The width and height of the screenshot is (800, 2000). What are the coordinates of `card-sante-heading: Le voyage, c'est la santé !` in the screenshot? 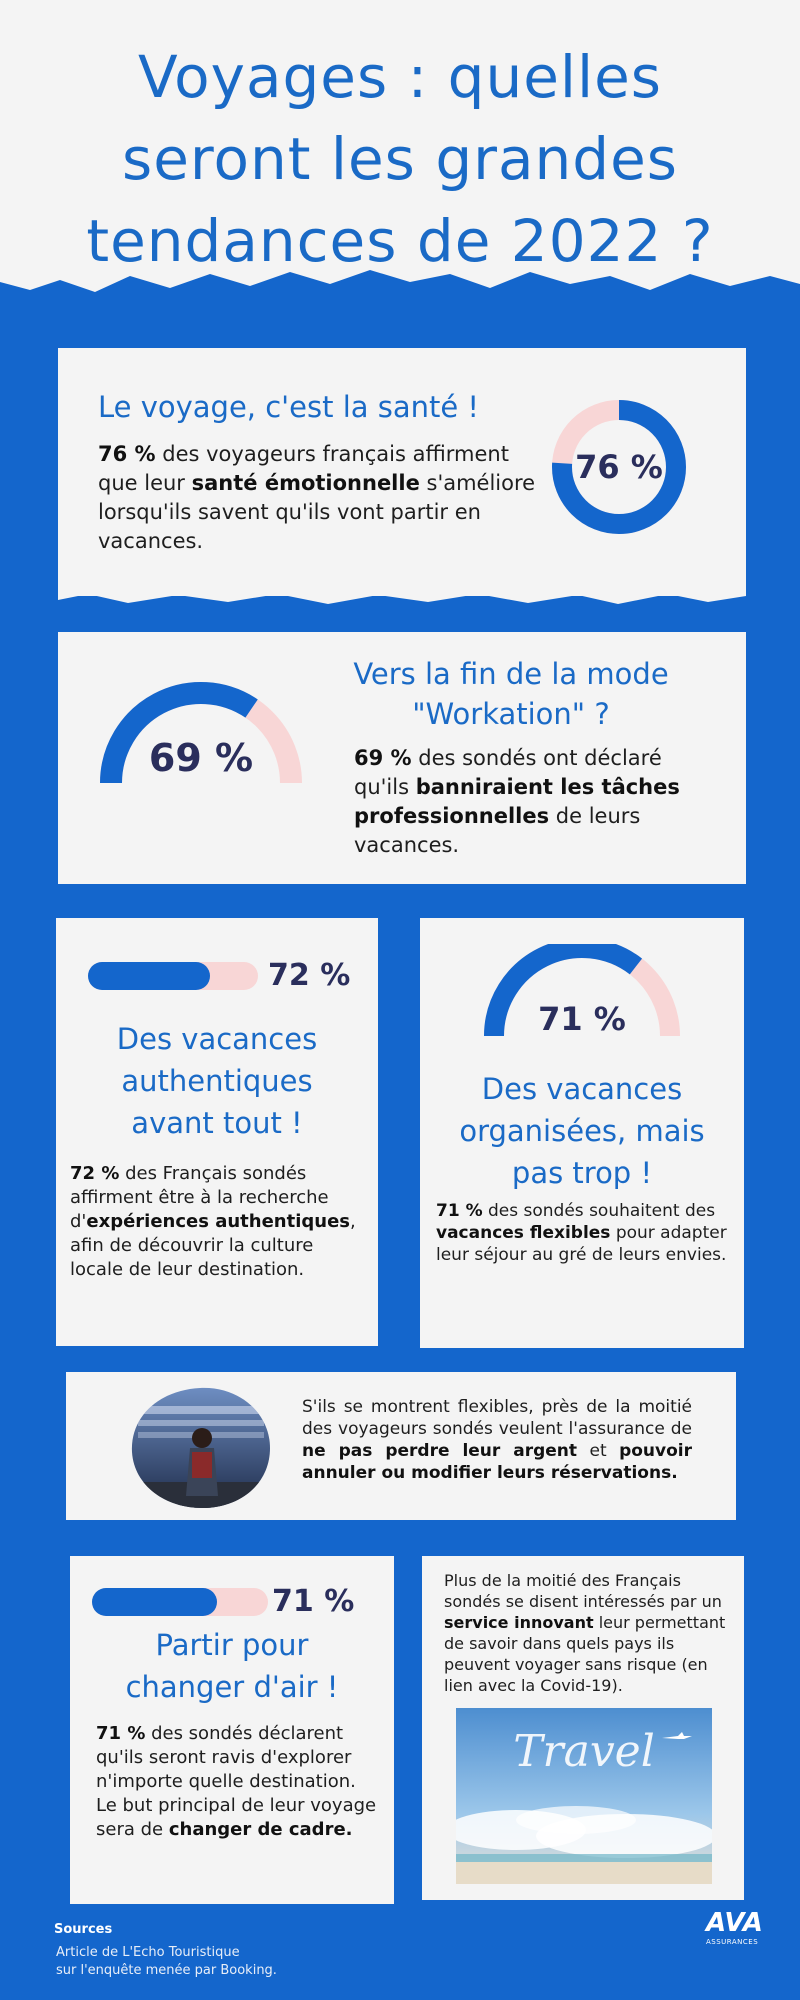 It's located at (289, 407).